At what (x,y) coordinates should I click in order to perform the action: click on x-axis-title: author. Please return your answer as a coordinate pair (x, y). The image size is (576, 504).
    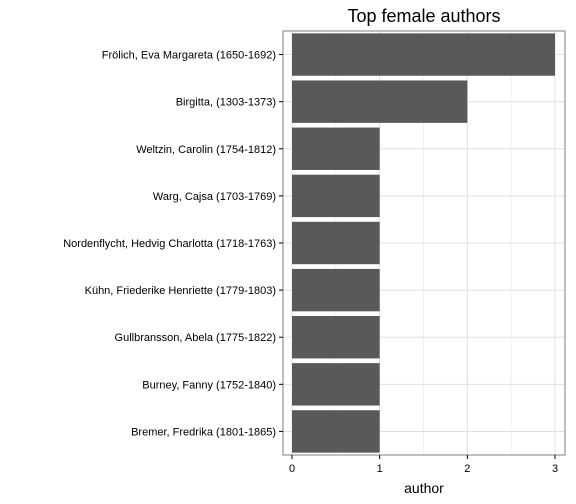
    Looking at the image, I should click on (424, 488).